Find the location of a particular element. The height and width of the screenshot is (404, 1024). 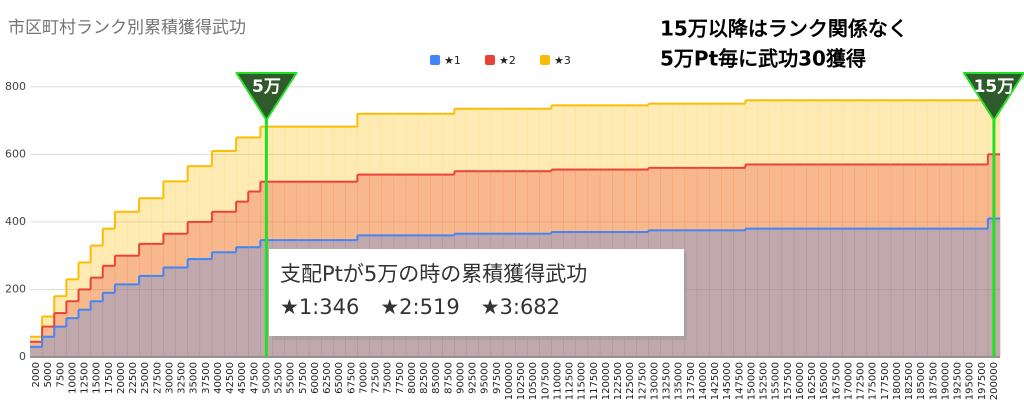

x-tick-label: 180000 is located at coordinates (897, 381).